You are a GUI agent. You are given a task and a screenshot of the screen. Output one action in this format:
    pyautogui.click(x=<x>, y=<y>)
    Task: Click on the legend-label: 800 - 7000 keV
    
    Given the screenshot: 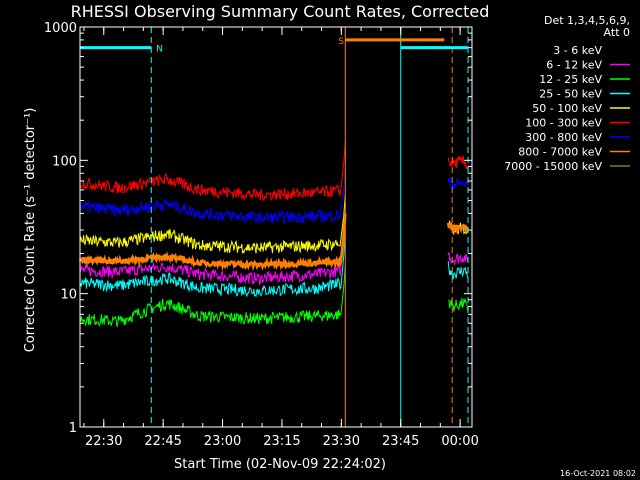 What is the action you would take?
    pyautogui.click(x=560, y=152)
    